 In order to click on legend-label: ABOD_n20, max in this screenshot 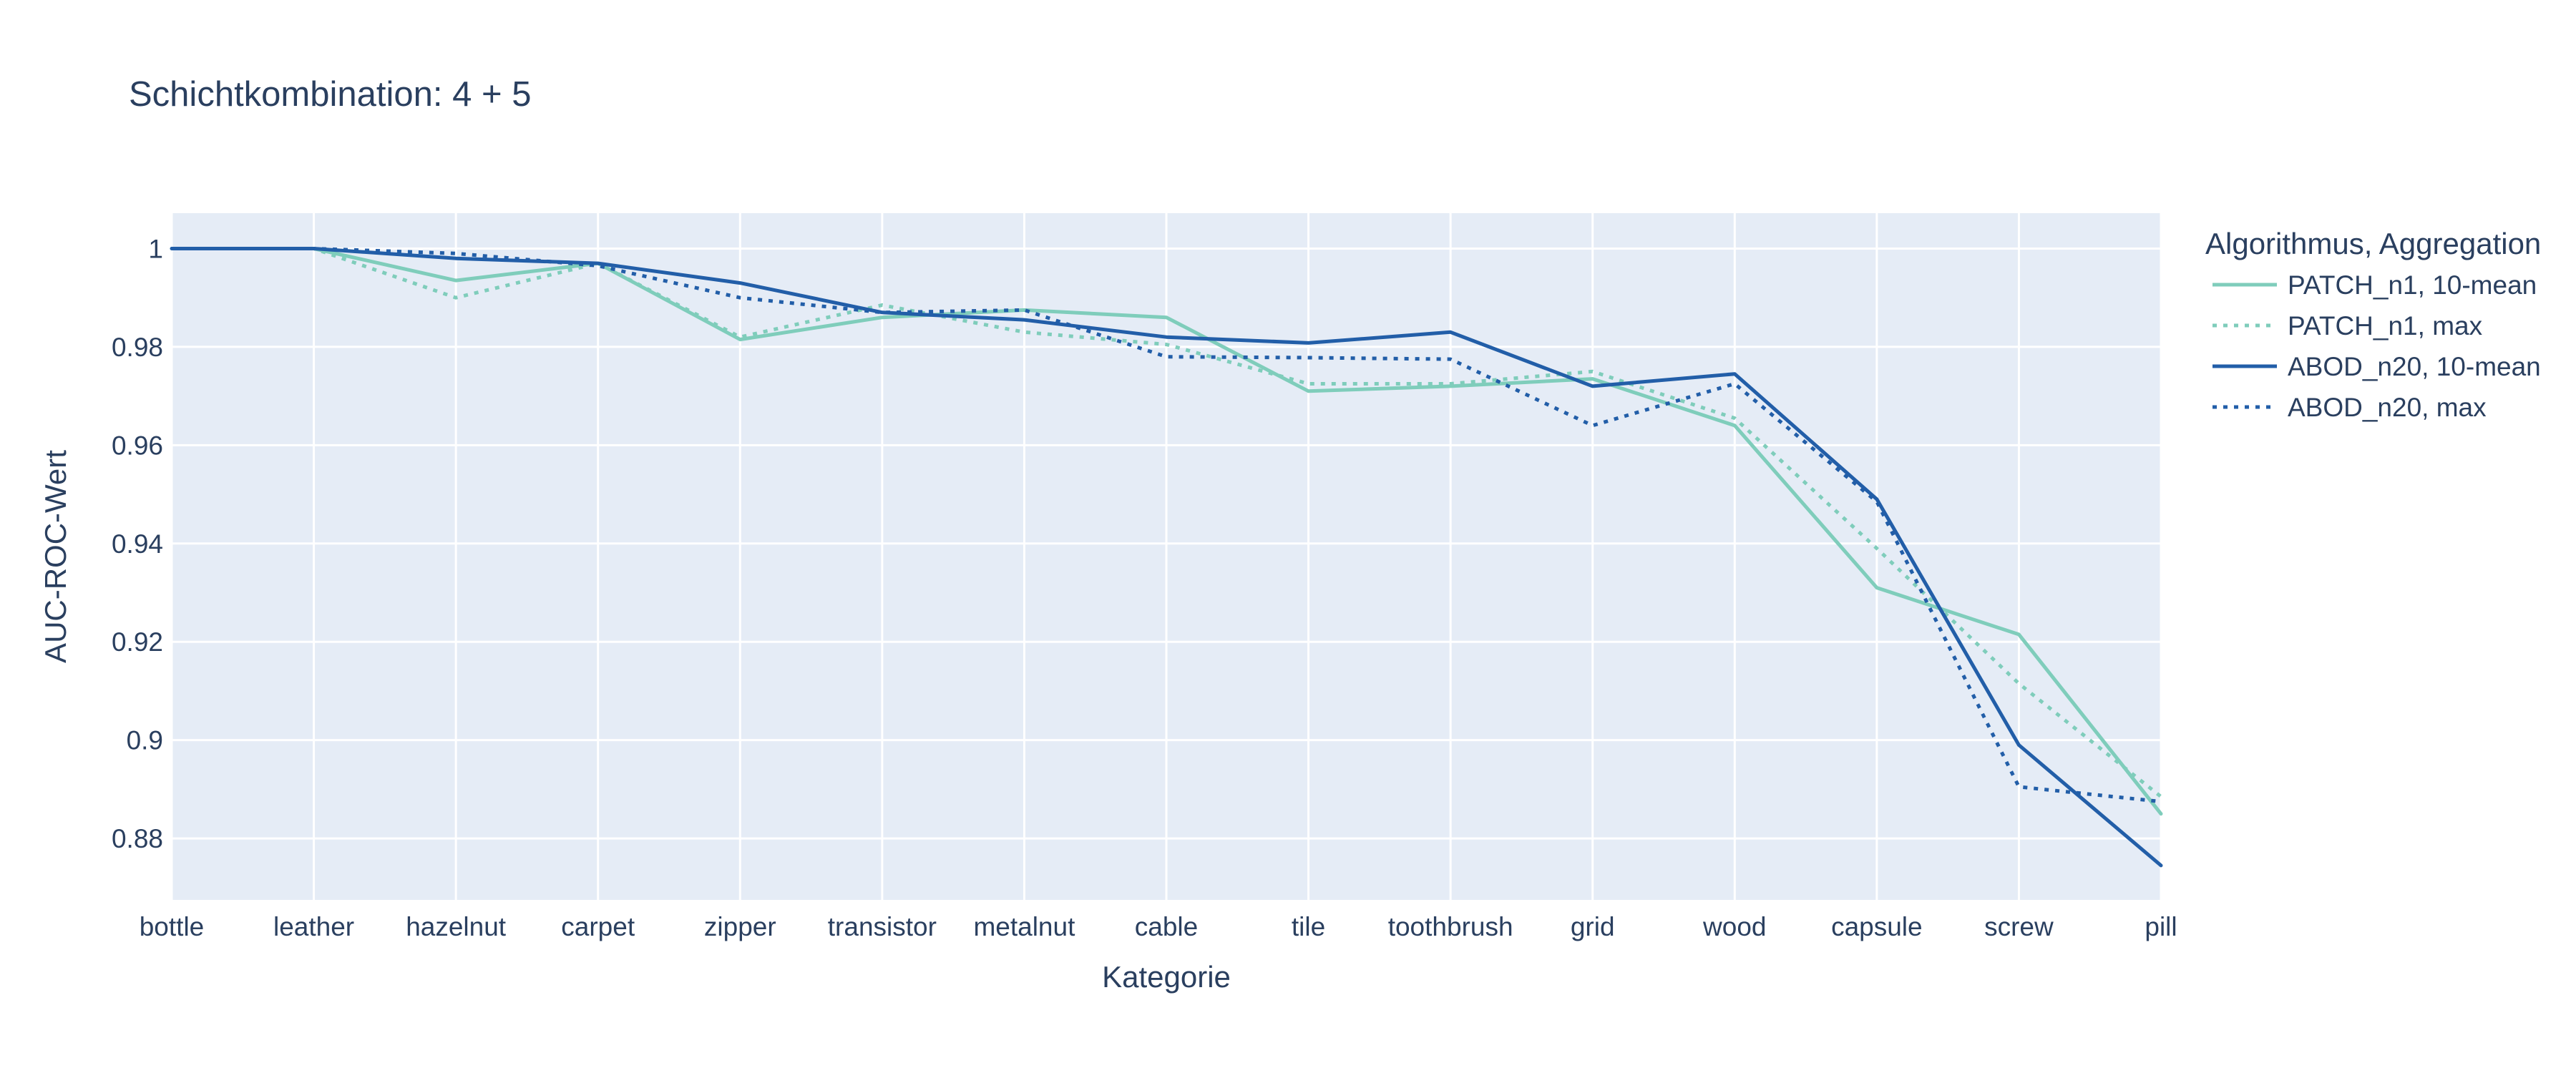, I will do `click(2387, 408)`.